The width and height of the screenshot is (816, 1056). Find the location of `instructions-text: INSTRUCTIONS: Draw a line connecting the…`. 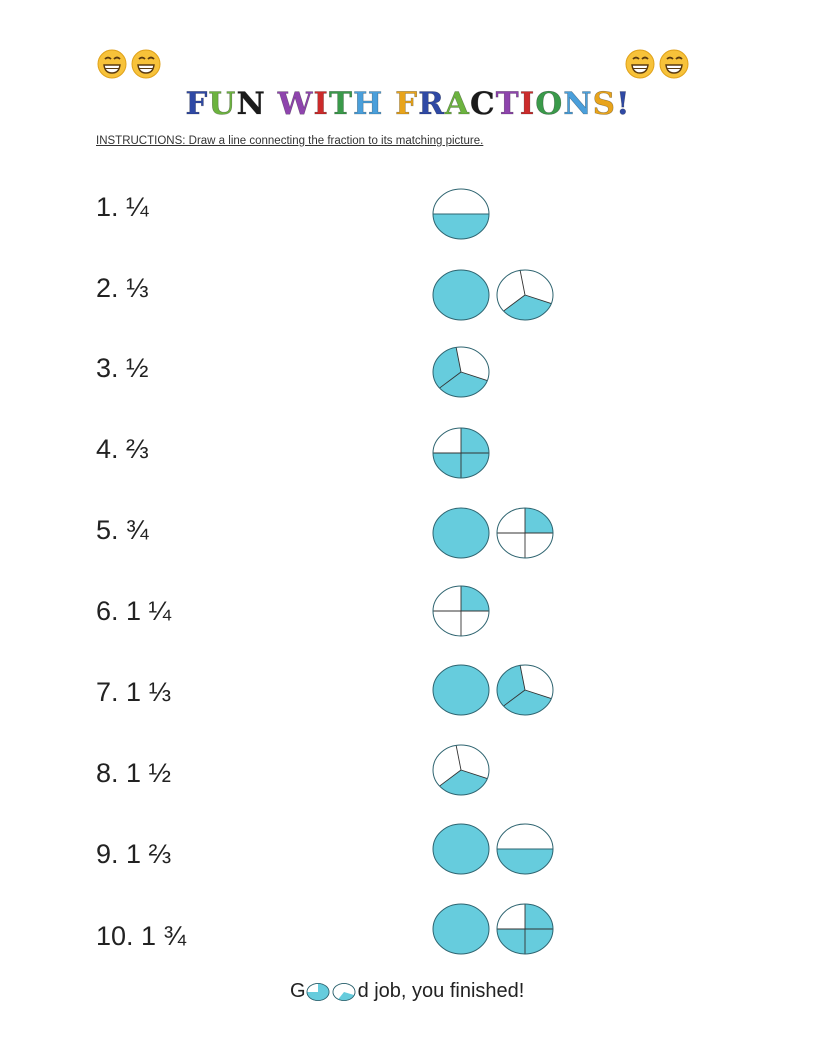

instructions-text: INSTRUCTIONS: Draw a line connecting the… is located at coordinates (290, 141).